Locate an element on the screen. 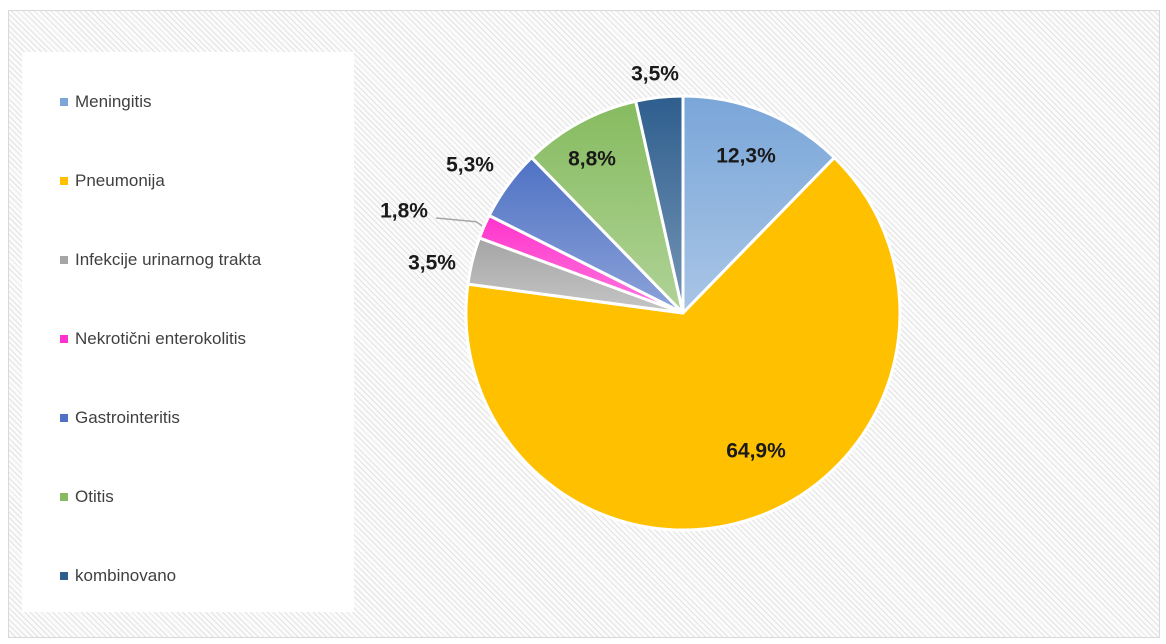 The width and height of the screenshot is (1166, 644). legend-swatch-infekcije is located at coordinates (64, 260).